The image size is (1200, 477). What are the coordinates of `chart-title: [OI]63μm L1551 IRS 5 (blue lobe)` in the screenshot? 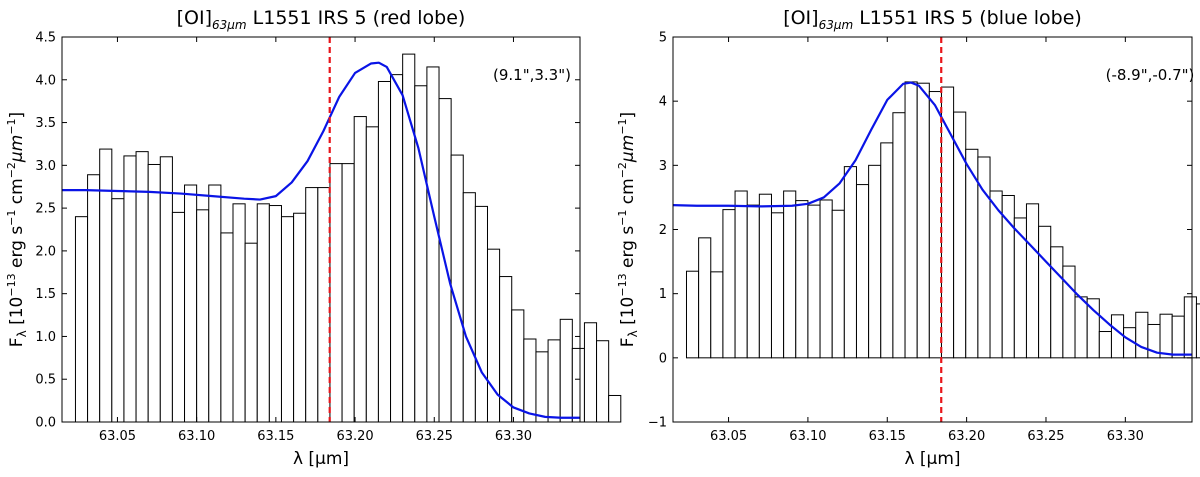 It's located at (932, 19).